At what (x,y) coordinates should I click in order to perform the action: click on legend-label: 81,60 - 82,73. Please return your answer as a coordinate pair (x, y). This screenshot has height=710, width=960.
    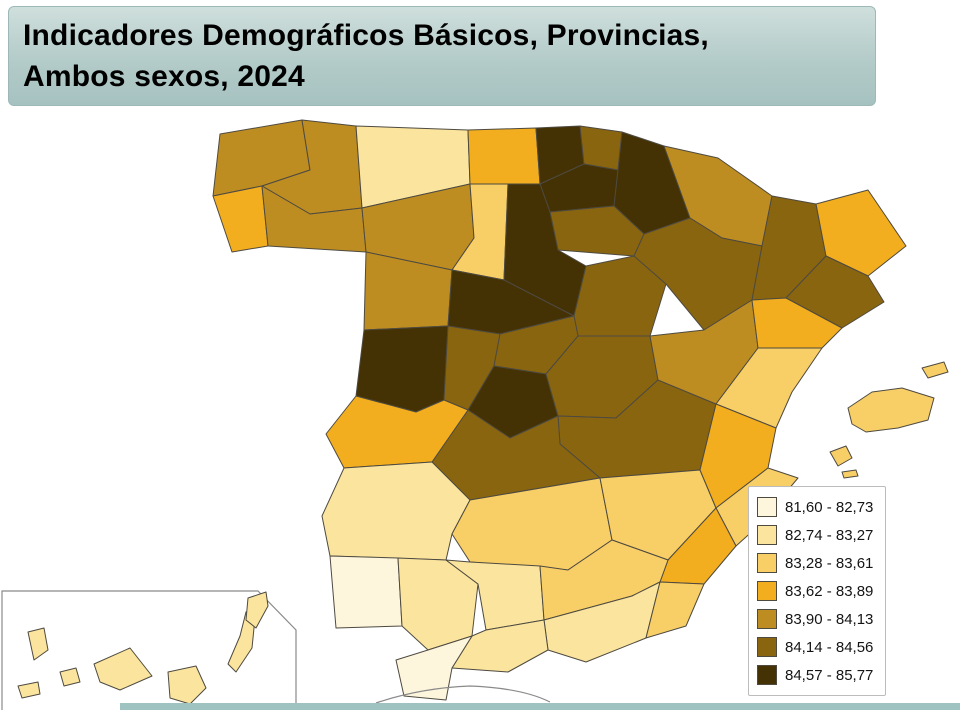
    Looking at the image, I should click on (829, 507).